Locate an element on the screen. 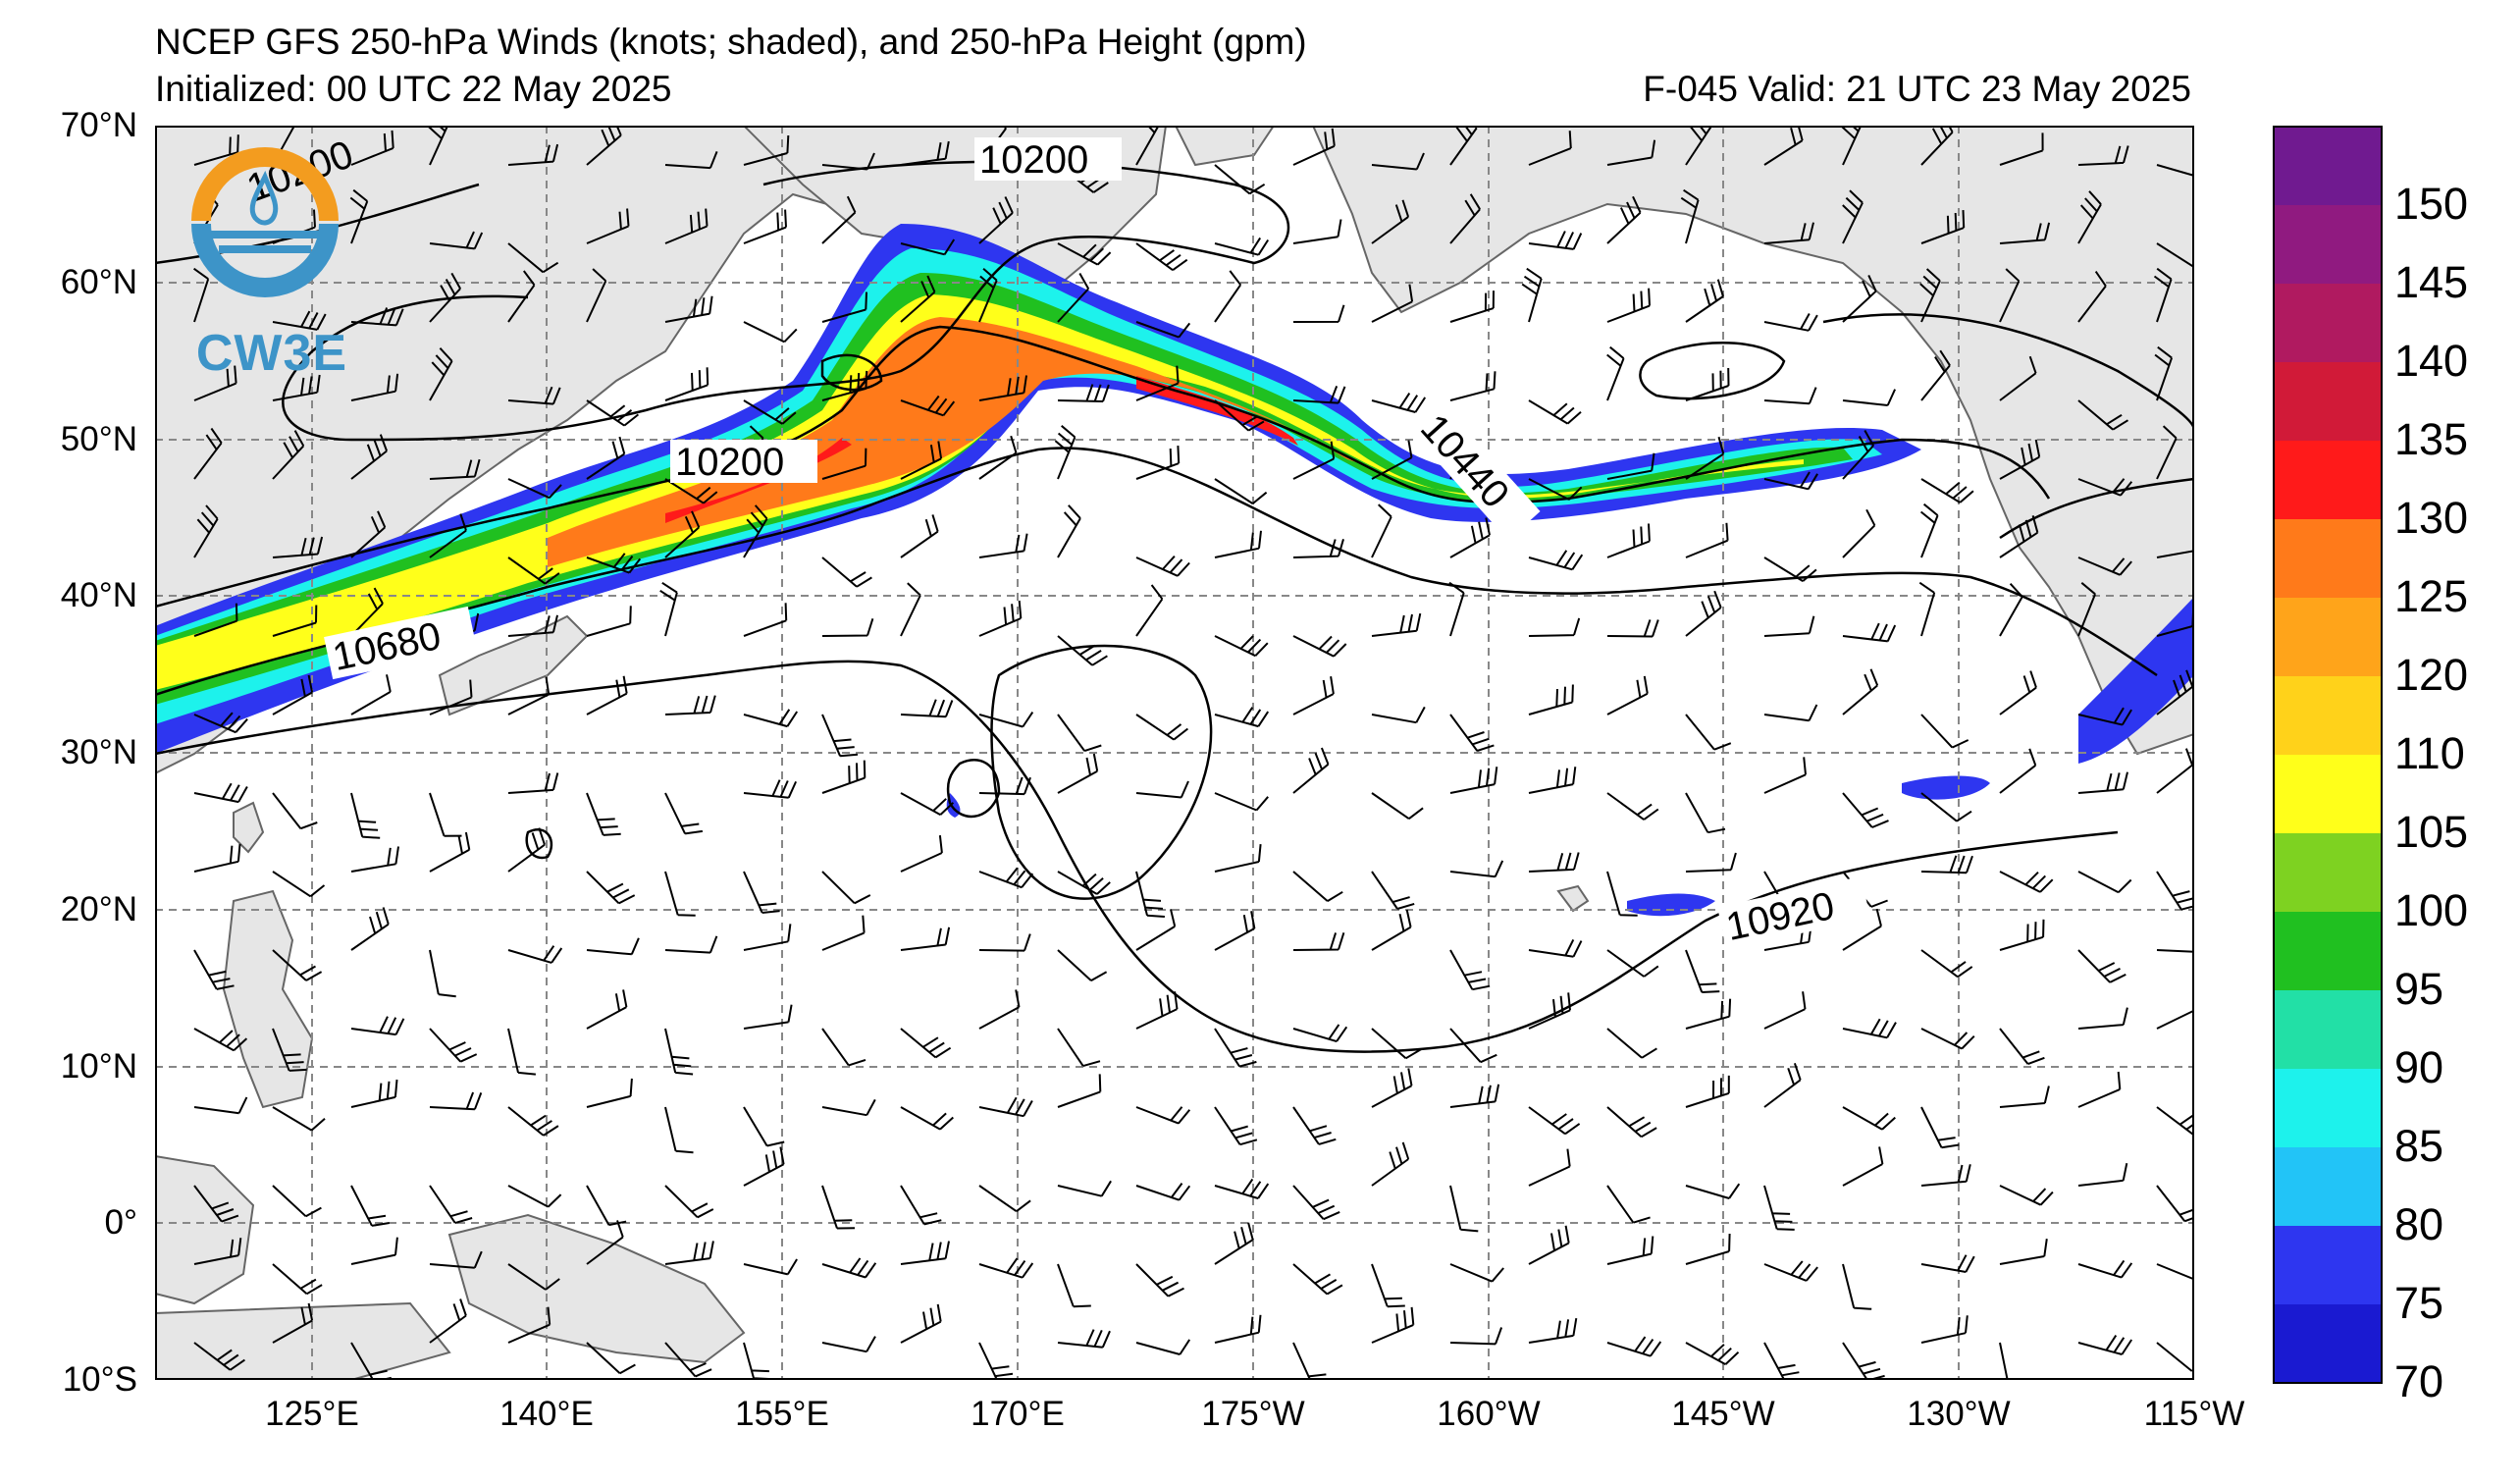 The width and height of the screenshot is (2520, 1483). cw3e-water-drop-icon is located at coordinates (265, 222).